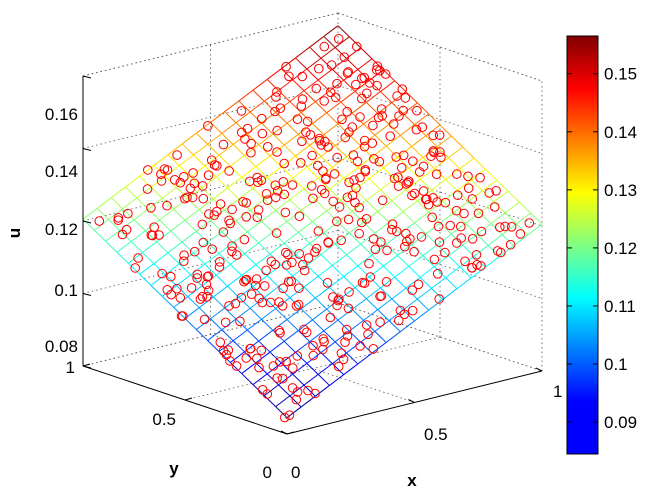 The width and height of the screenshot is (664, 503). What do you see at coordinates (582, 245) in the screenshot?
I see `colorbar-gradient` at bounding box center [582, 245].